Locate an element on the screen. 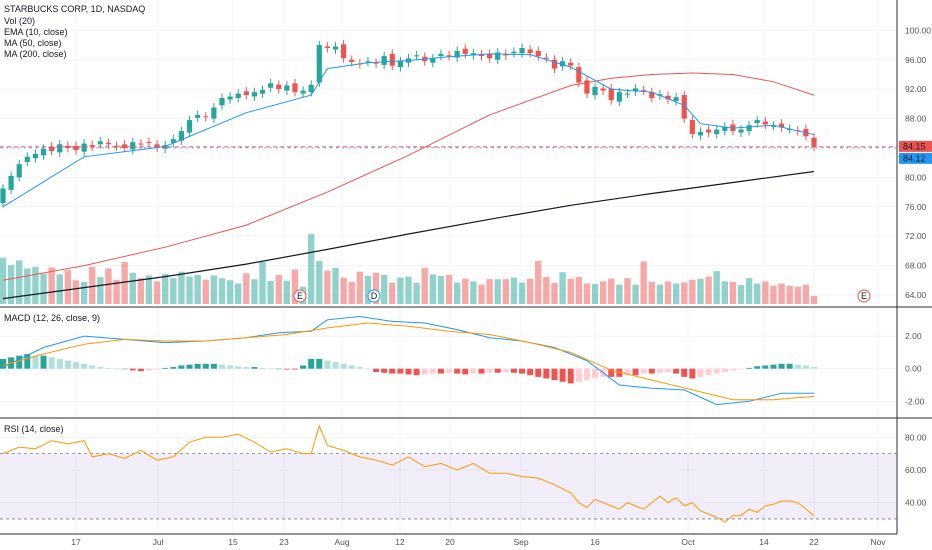  macd-axis-tick: 0.00 is located at coordinates (913, 369).